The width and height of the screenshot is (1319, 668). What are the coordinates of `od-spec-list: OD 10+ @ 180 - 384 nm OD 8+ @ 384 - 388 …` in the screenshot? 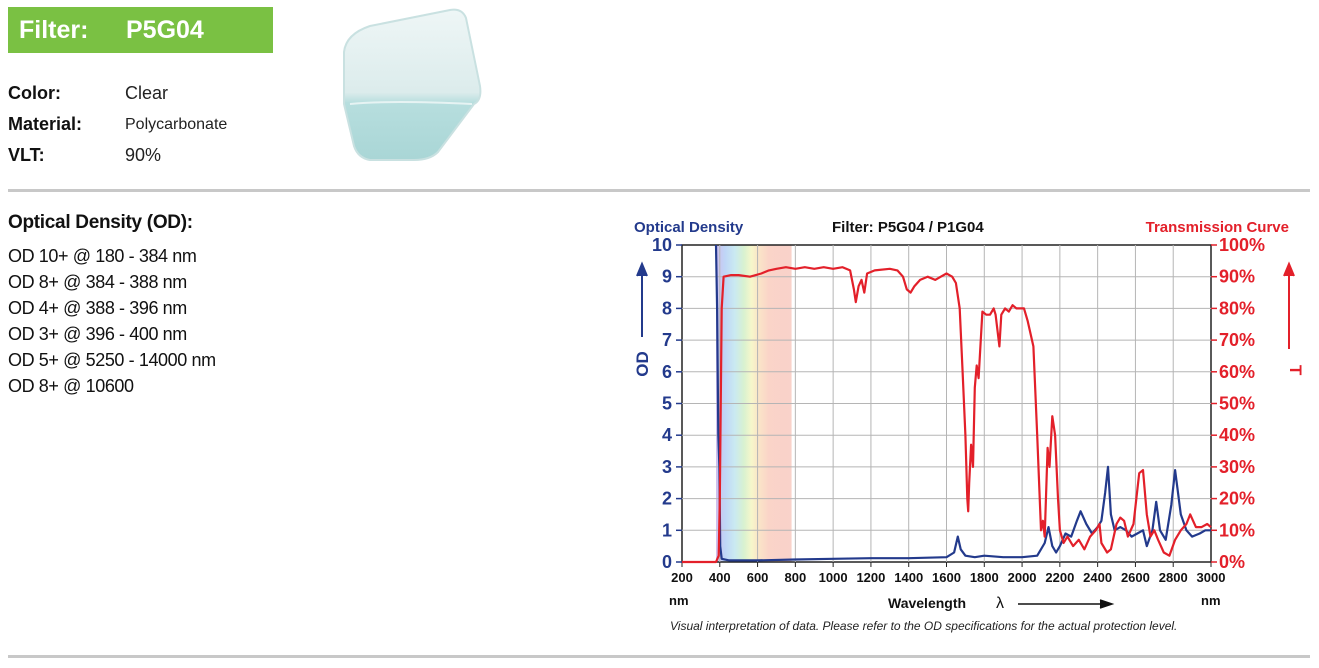 It's located at (112, 321).